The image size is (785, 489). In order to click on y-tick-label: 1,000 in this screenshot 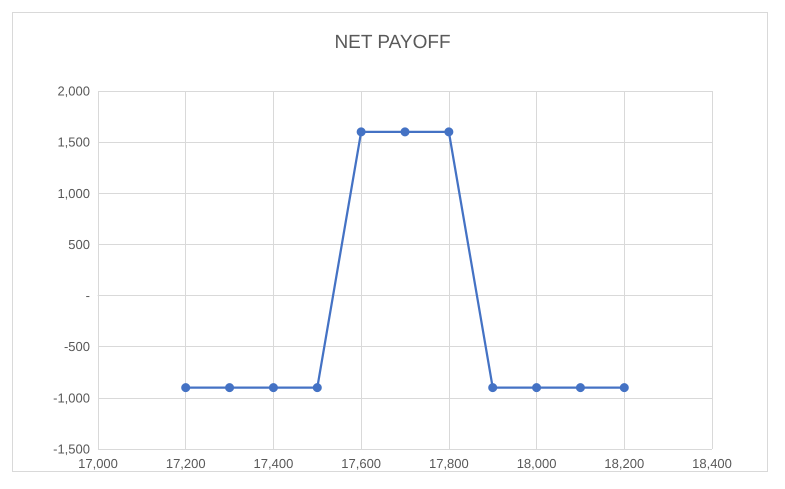, I will do `click(73, 193)`.